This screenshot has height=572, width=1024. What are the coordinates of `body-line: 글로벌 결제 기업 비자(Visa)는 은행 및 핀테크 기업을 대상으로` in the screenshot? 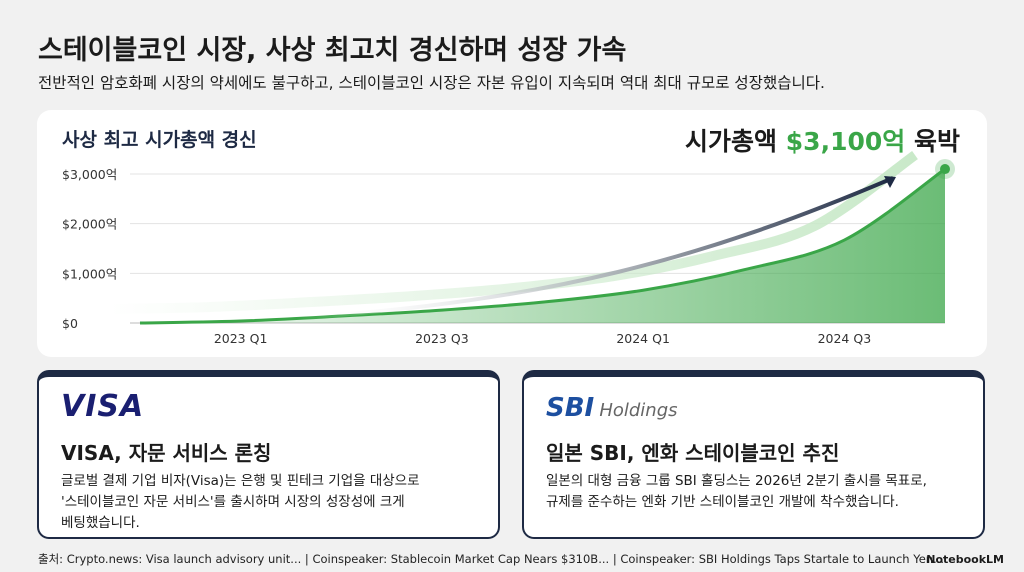 It's located at (240, 481).